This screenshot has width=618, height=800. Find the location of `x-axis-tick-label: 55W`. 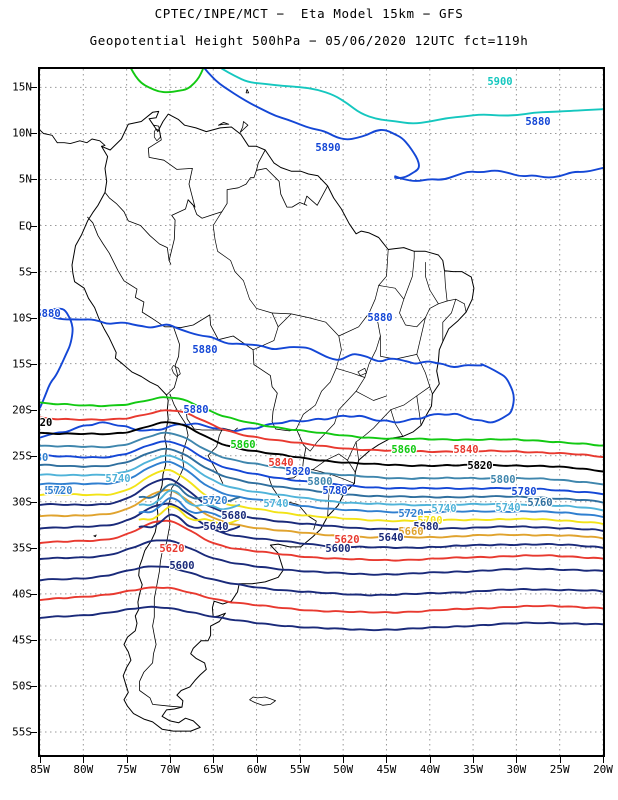

x-axis-tick-label: 55W is located at coordinates (299, 769).